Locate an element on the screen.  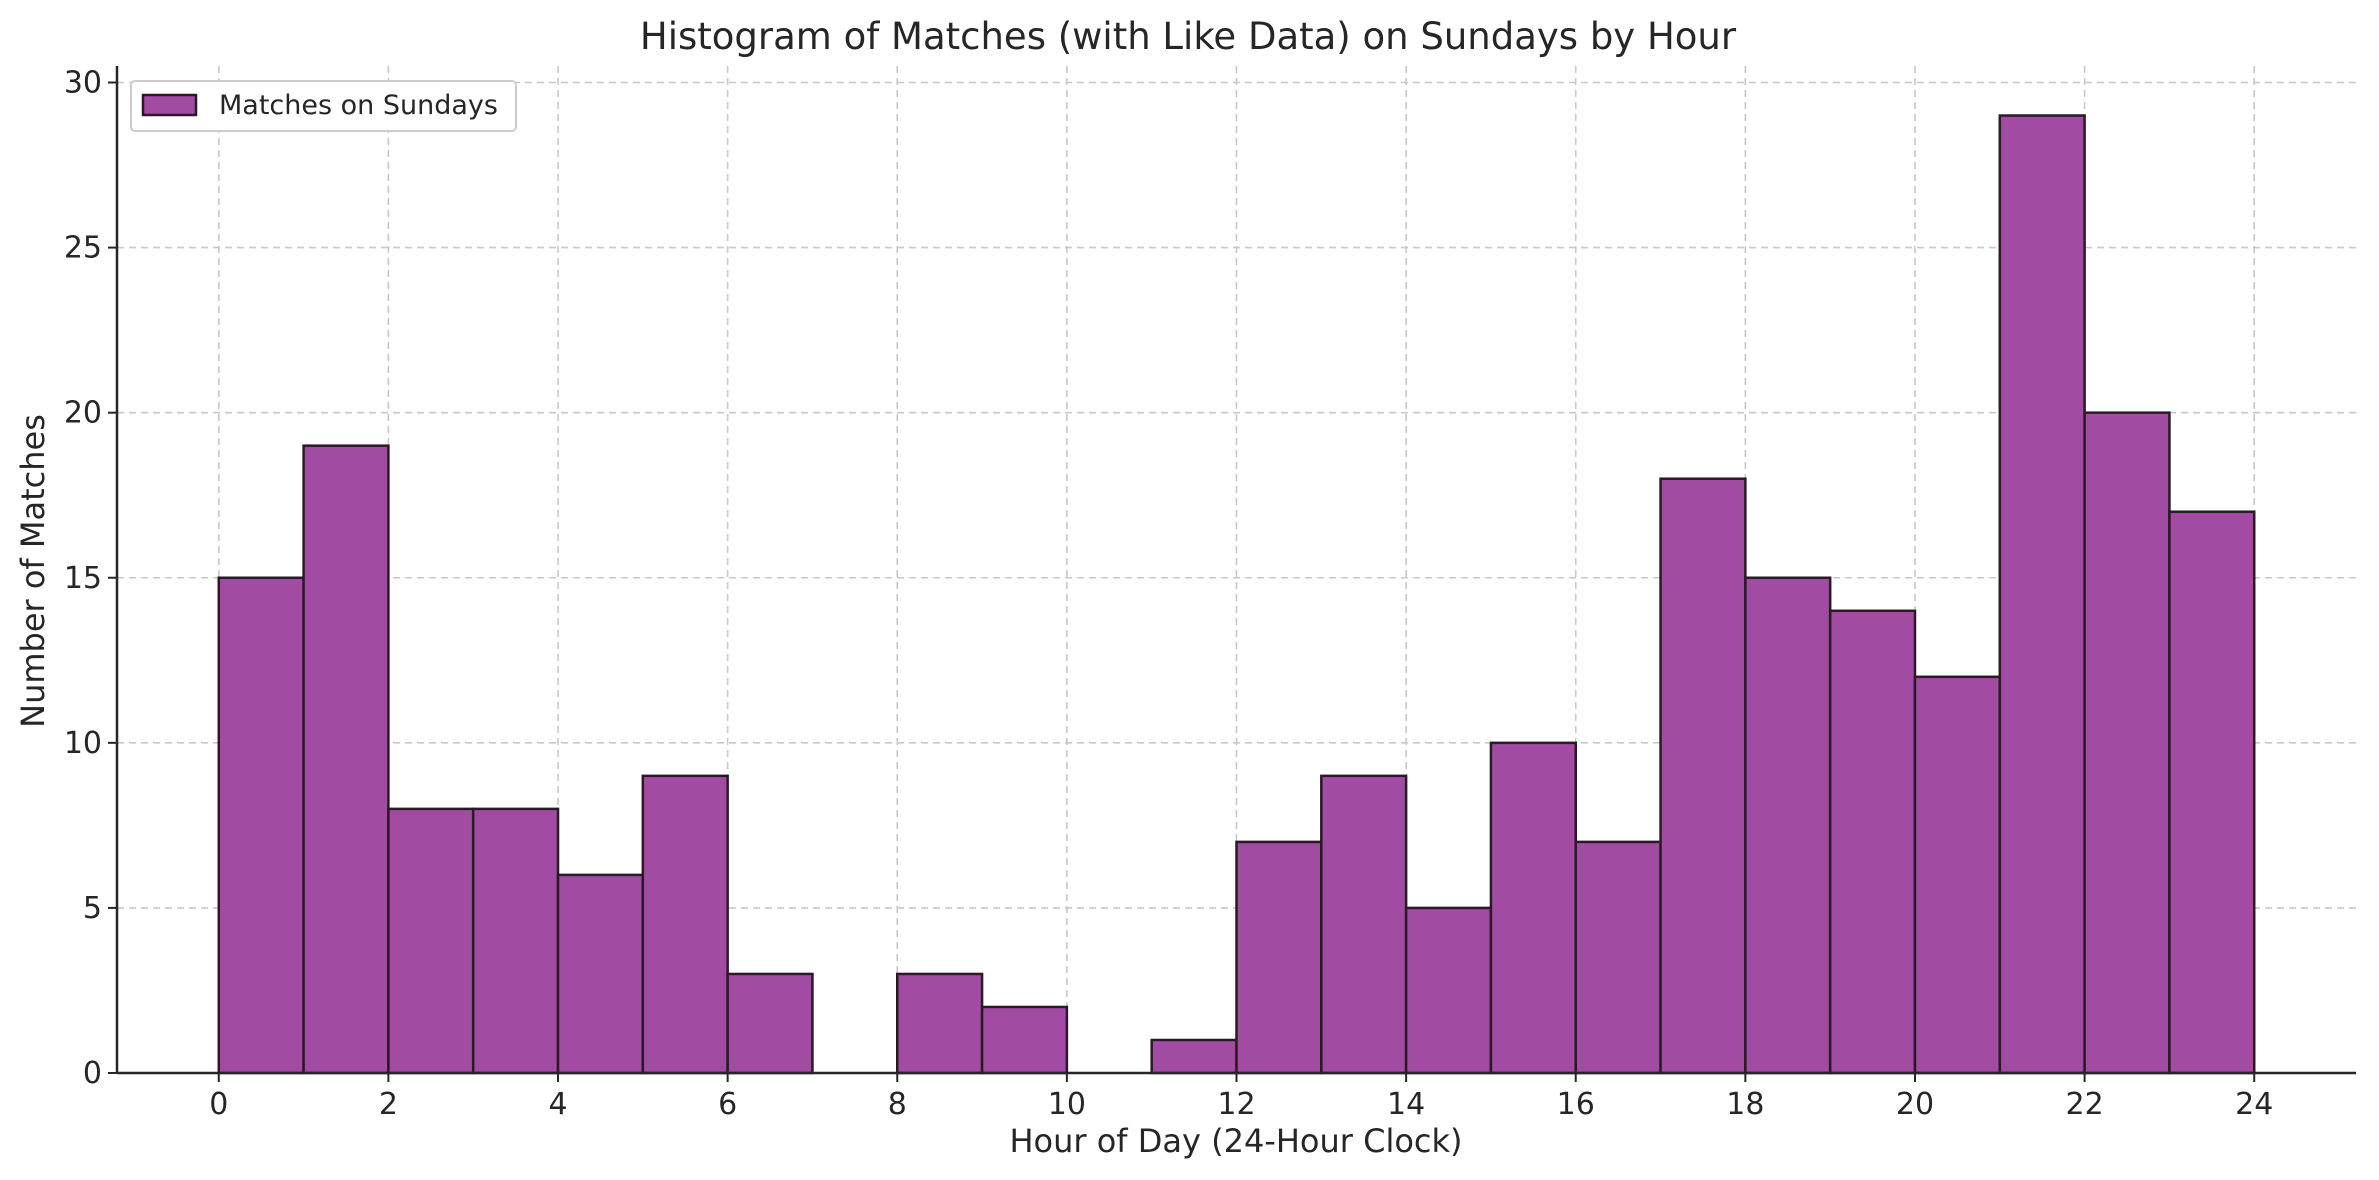
x-tick-label: 18 is located at coordinates (1745, 1104).